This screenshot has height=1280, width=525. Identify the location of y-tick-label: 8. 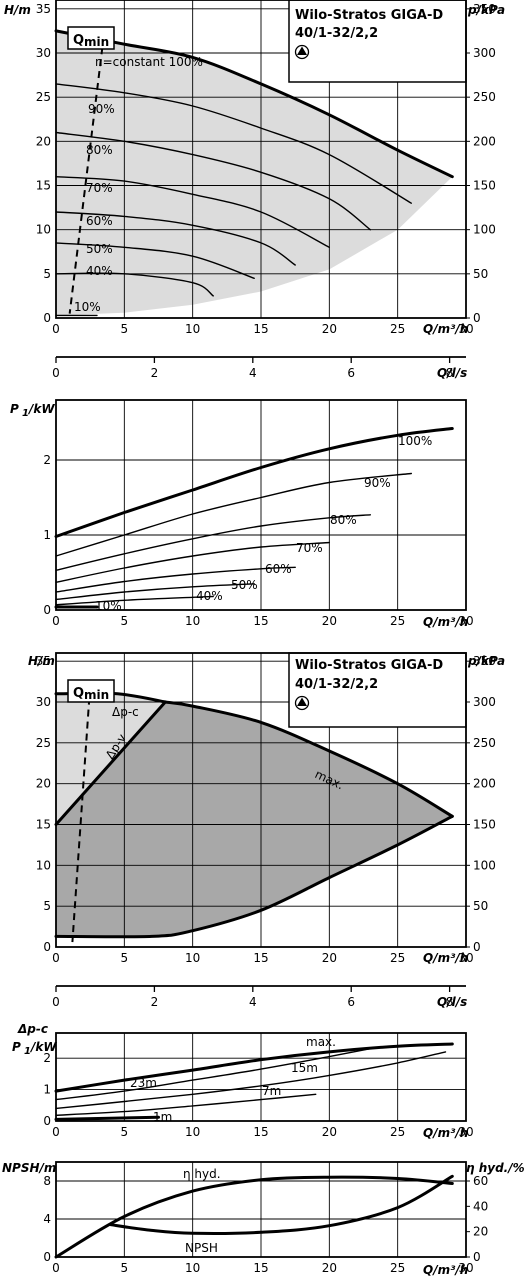
(47, 1181).